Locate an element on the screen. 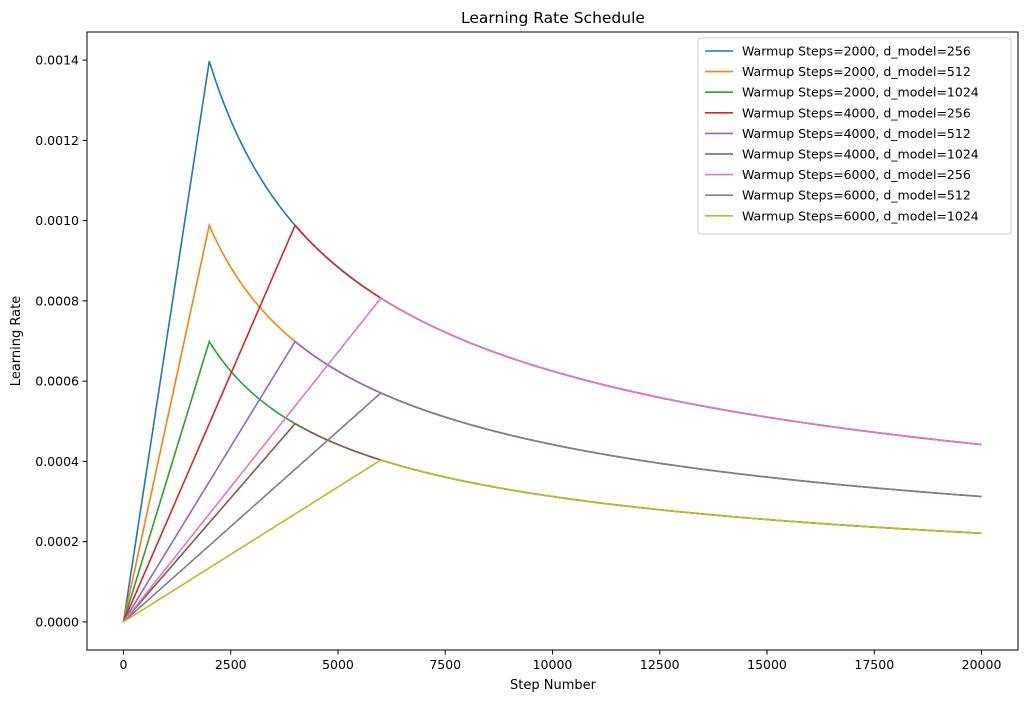 Image resolution: width=1027 pixels, height=701 pixels. legend-label: Warmup Steps=4000, d_model=512 is located at coordinates (856, 133).